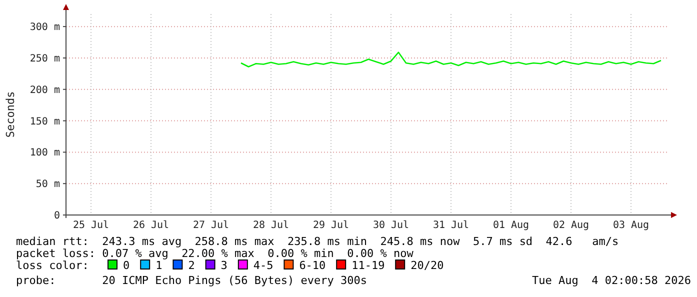  I want to click on x-tick-label: 26 Jul, so click(151, 225).